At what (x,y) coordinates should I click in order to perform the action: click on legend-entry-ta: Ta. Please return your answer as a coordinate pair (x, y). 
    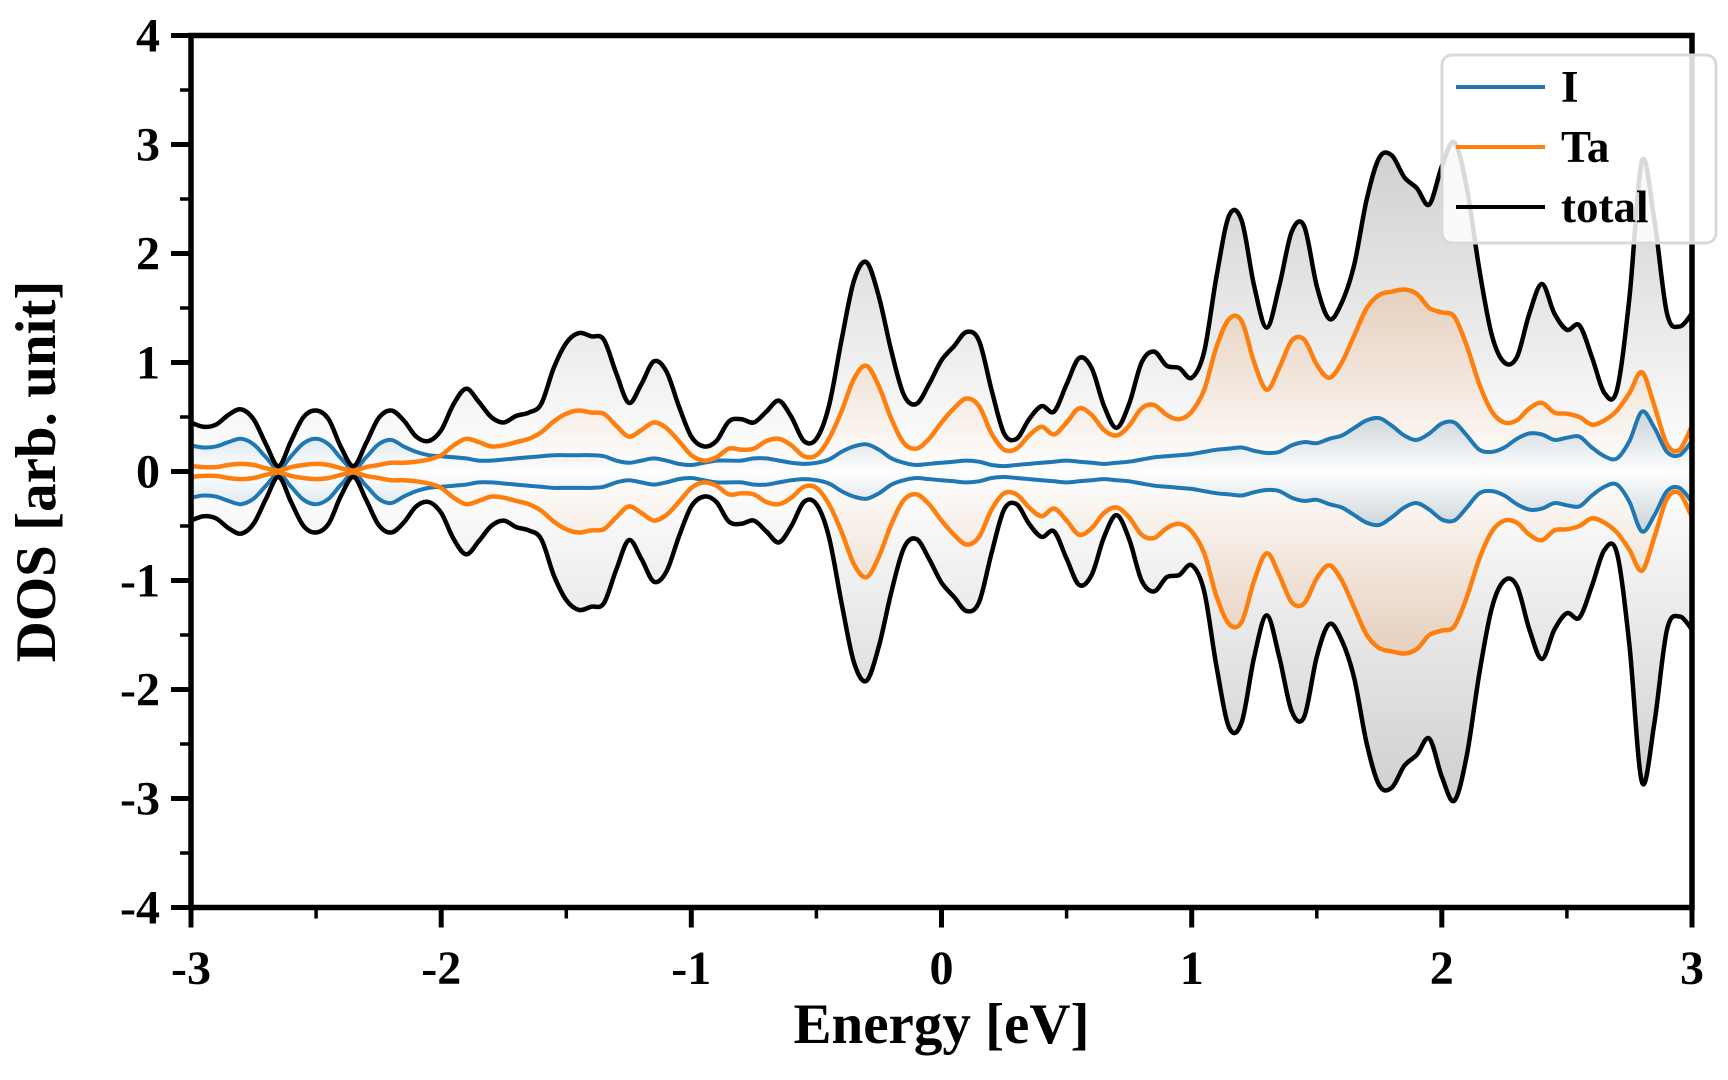
    Looking at the image, I should click on (1532, 147).